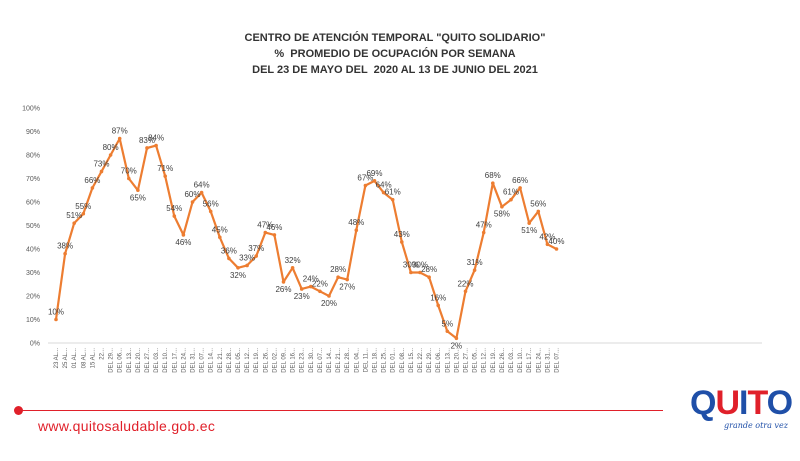 The width and height of the screenshot is (800, 461). What do you see at coordinates (33, 203) in the screenshot?
I see `y-tick-label: 60%` at bounding box center [33, 203].